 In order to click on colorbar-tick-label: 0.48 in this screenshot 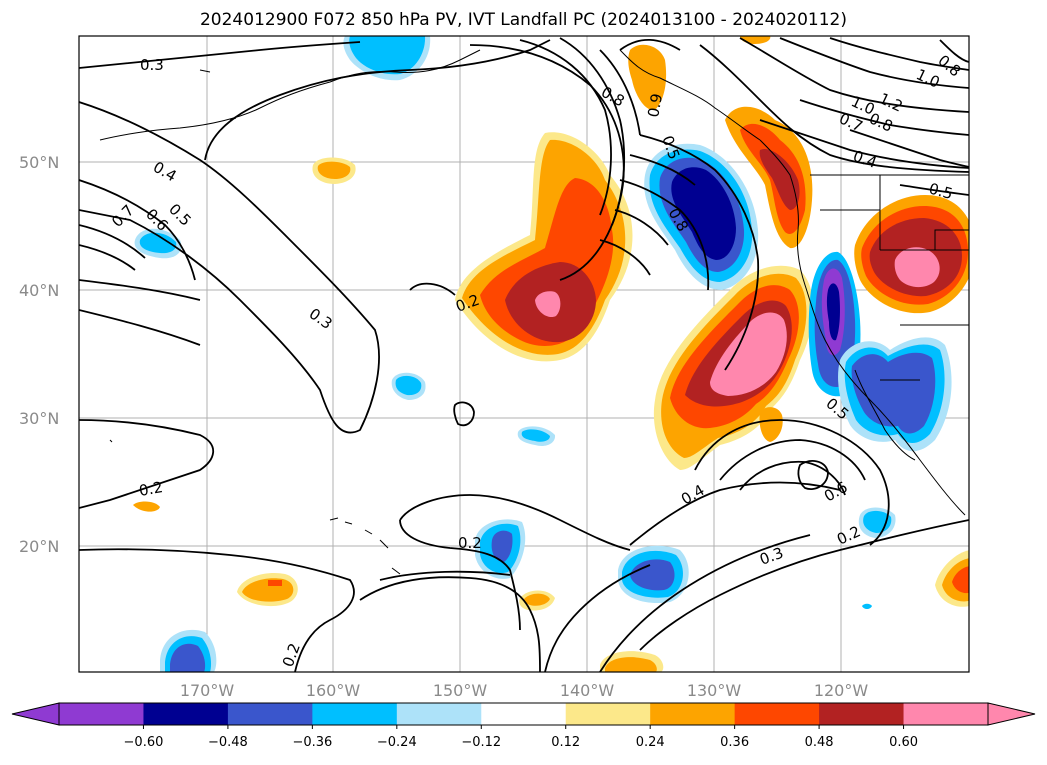, I will do `click(819, 742)`.